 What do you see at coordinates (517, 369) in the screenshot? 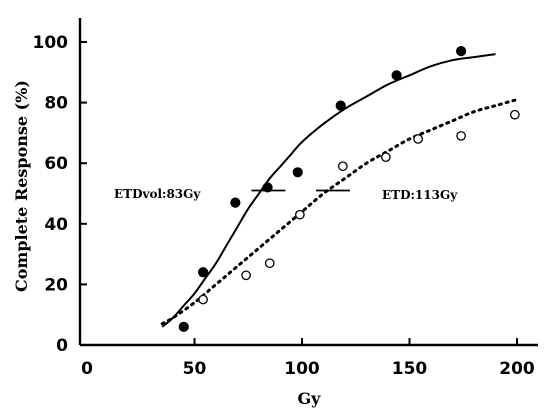
I see `x-tick-label: 200` at bounding box center [517, 369].